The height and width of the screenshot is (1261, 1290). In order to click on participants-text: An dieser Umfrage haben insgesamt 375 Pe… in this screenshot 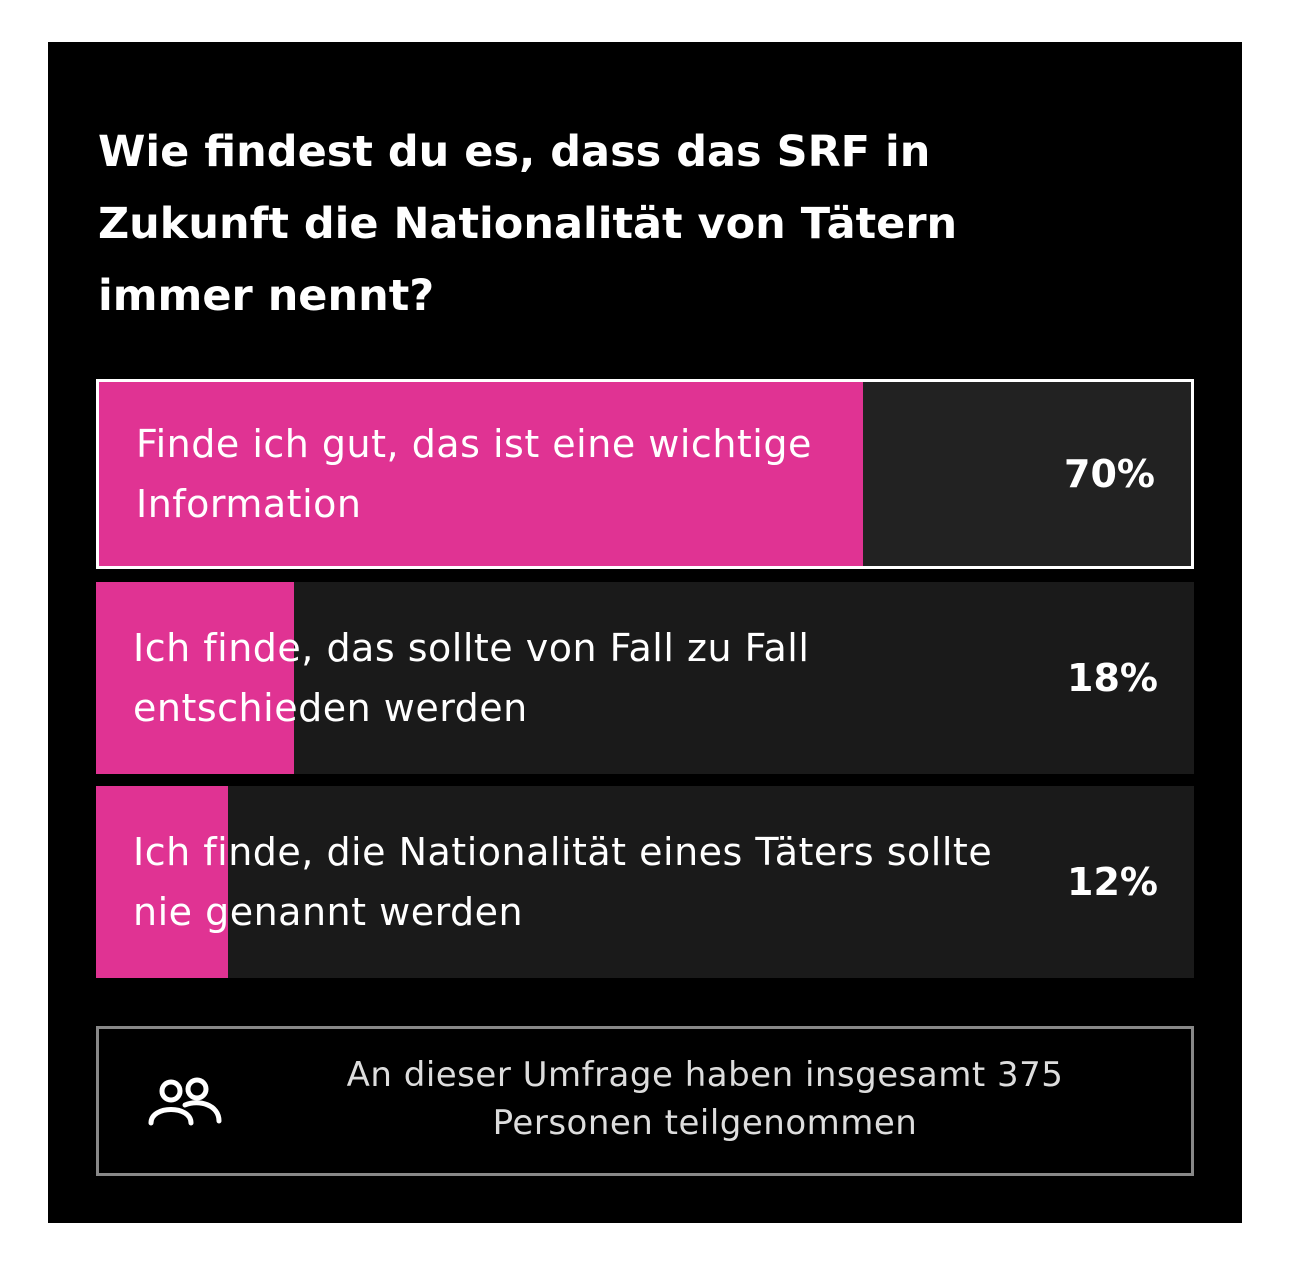, I will do `click(705, 1099)`.